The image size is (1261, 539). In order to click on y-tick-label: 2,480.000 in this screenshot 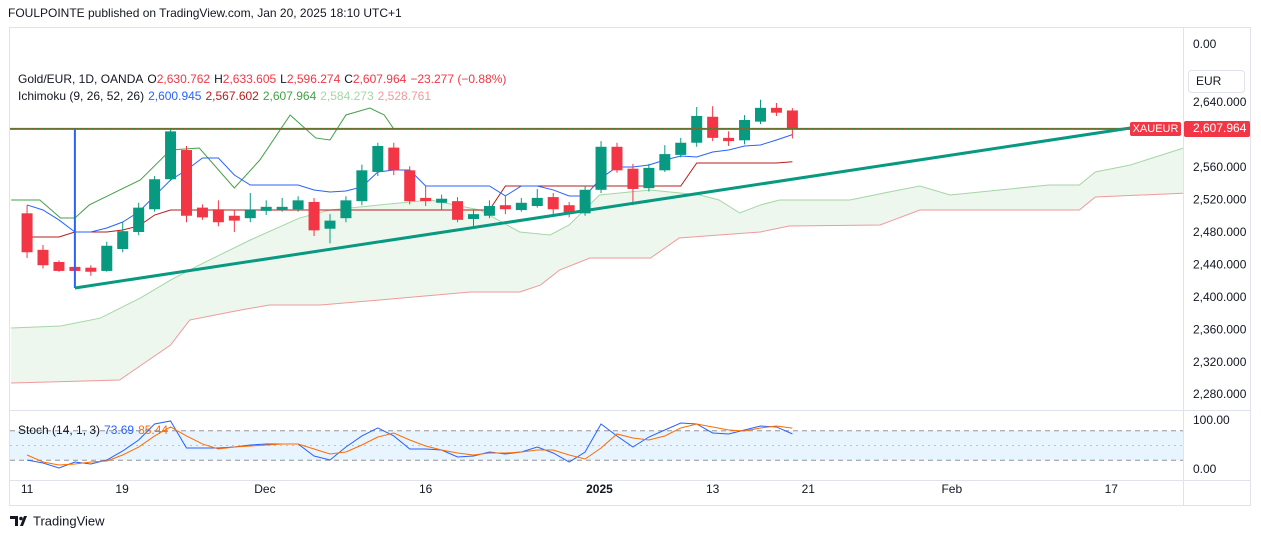, I will do `click(1220, 232)`.